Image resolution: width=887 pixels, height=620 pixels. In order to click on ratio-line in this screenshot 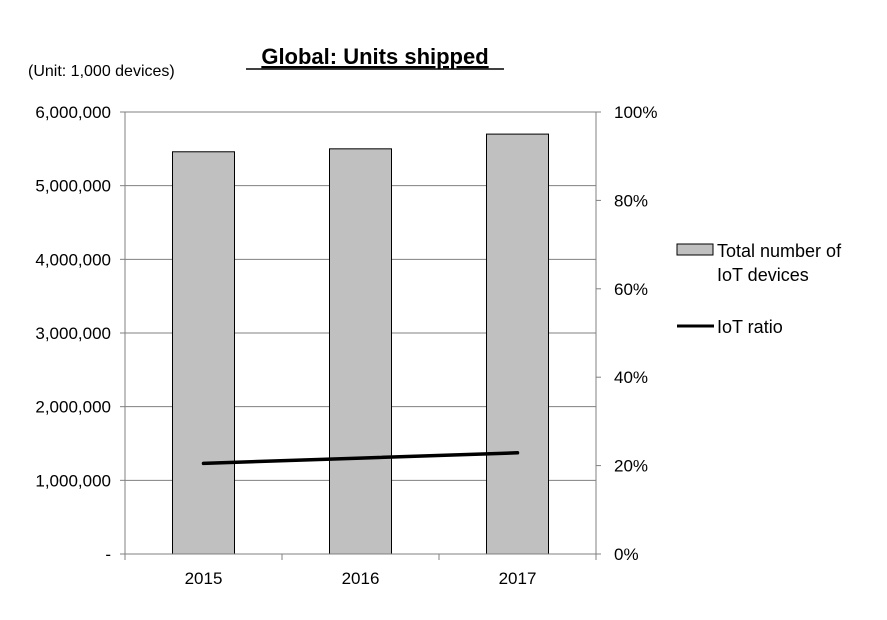, I will do `click(360, 458)`.